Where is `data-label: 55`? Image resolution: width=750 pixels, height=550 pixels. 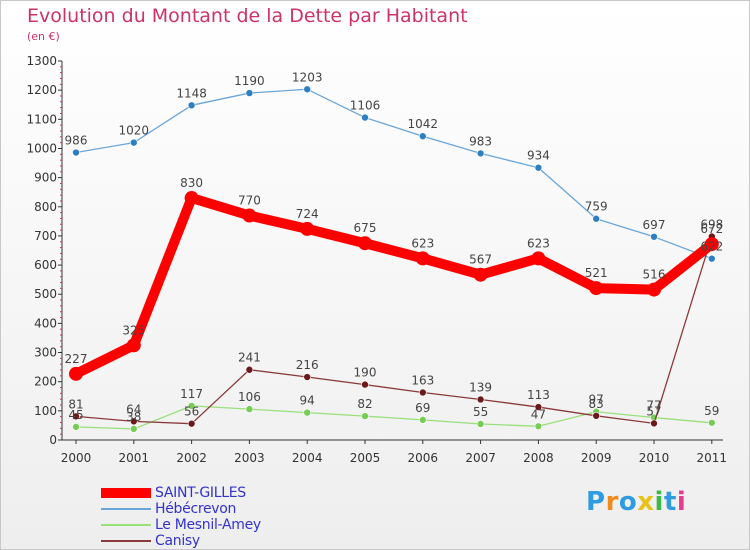 data-label: 55 is located at coordinates (480, 412).